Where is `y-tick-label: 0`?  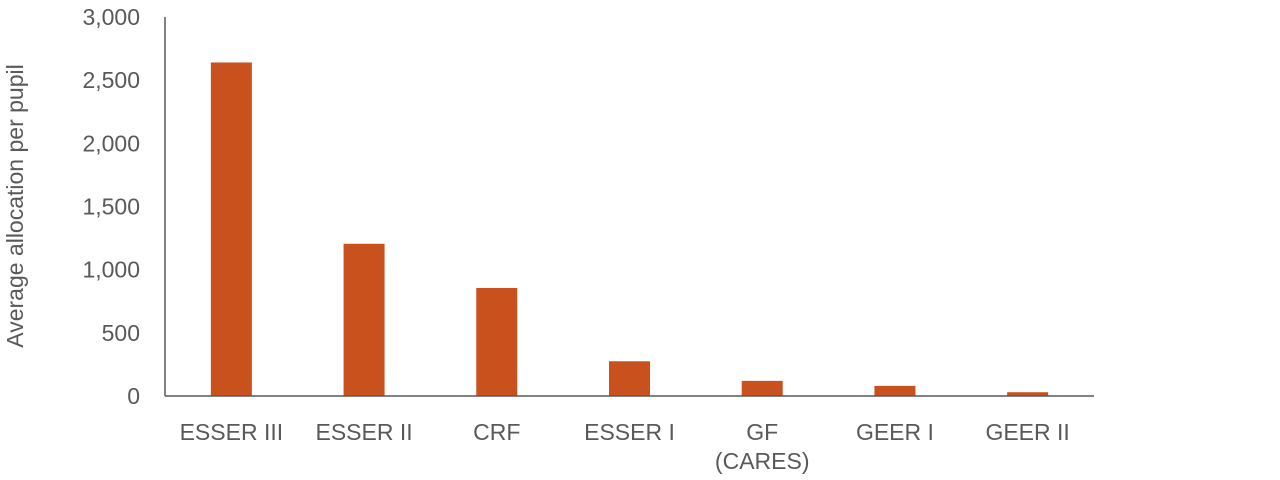
y-tick-label: 0 is located at coordinates (133, 396).